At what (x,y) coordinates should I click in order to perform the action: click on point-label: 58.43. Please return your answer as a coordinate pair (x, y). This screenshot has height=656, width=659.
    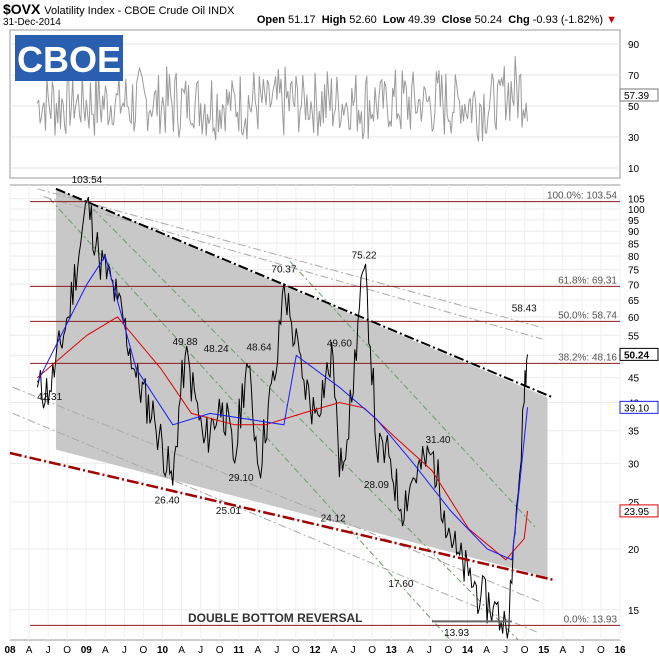
    Looking at the image, I should click on (524, 309).